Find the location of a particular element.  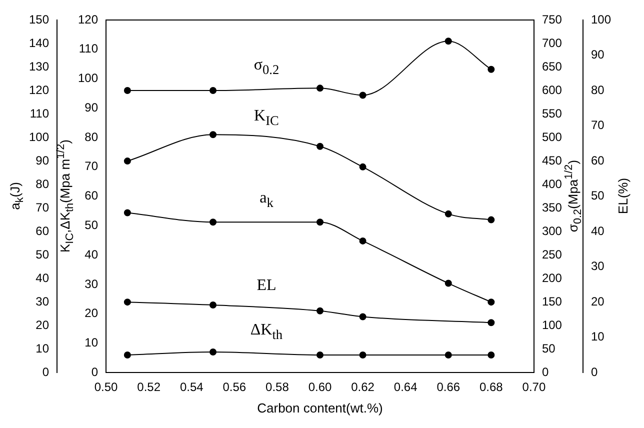

y3-tick-label: 100 is located at coordinates (39, 137).